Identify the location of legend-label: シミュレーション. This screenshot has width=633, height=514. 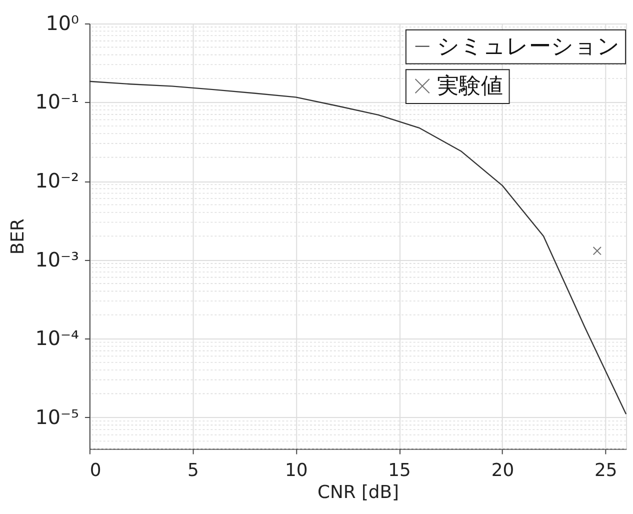
(528, 47).